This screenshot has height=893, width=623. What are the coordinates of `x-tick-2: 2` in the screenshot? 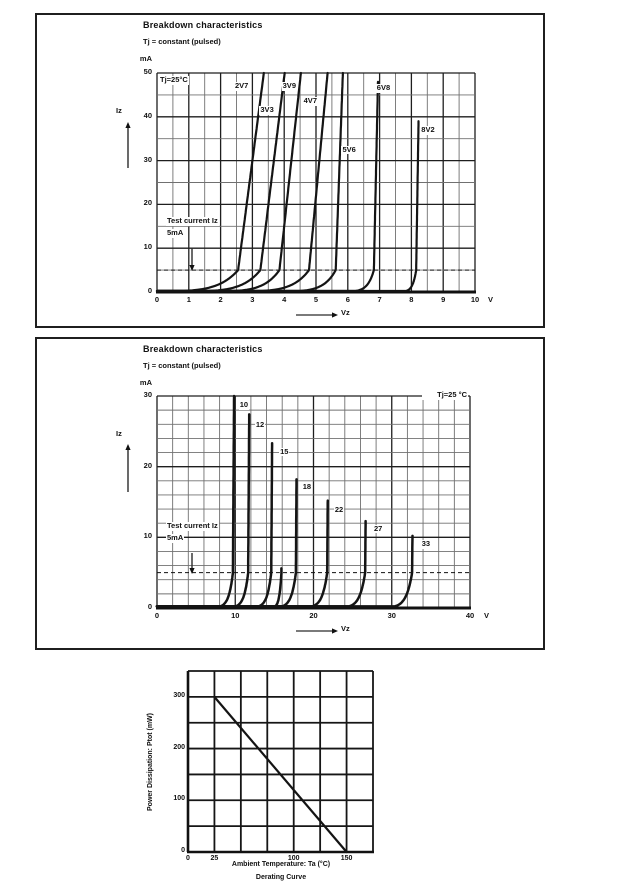 It's located at (220, 299).